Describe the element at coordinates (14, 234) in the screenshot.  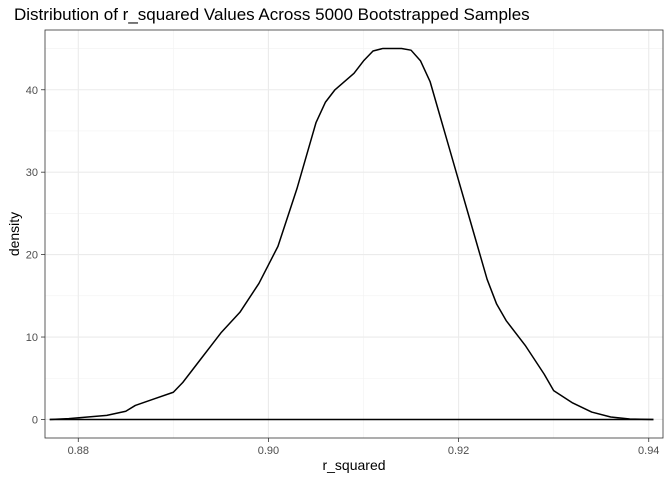
I see `y-axis-title: density` at that location.